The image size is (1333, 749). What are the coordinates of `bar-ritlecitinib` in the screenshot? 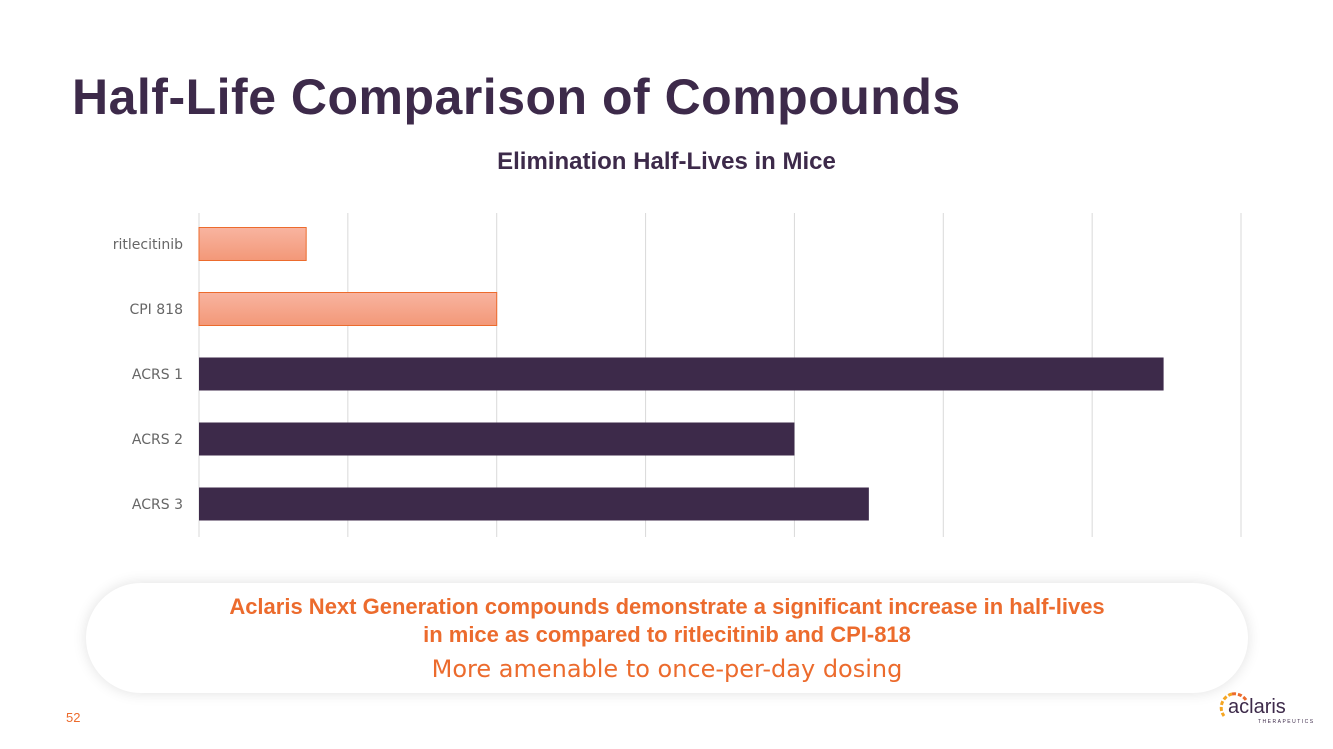 It's located at (252, 244).